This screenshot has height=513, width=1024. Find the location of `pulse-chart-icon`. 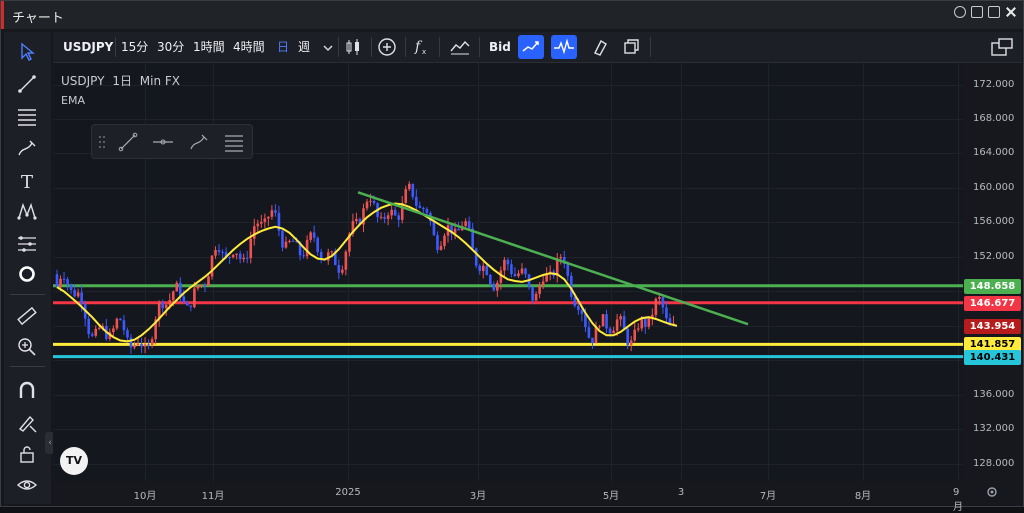

pulse-chart-icon is located at coordinates (564, 47).